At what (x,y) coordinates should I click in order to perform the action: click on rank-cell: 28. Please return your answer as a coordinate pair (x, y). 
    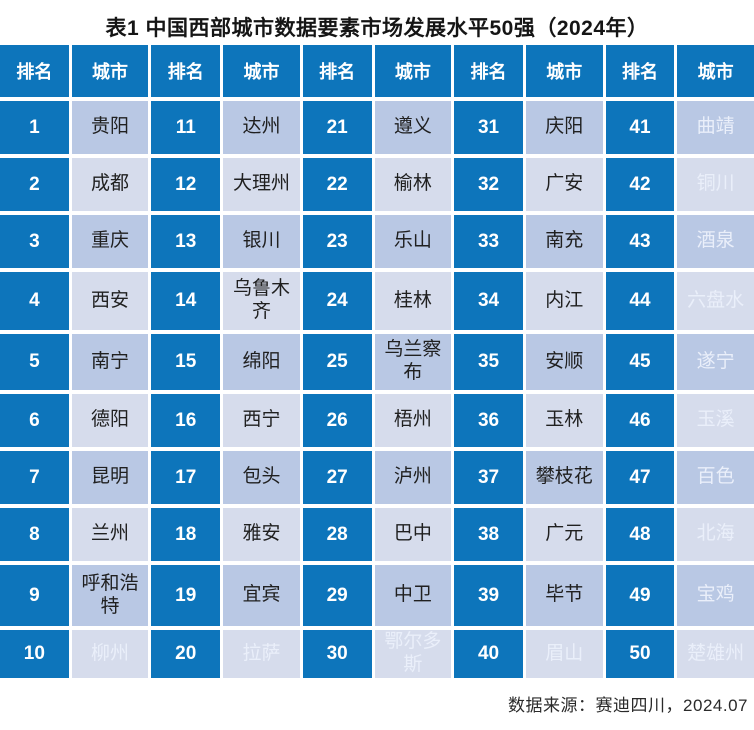
    Looking at the image, I should click on (337, 534).